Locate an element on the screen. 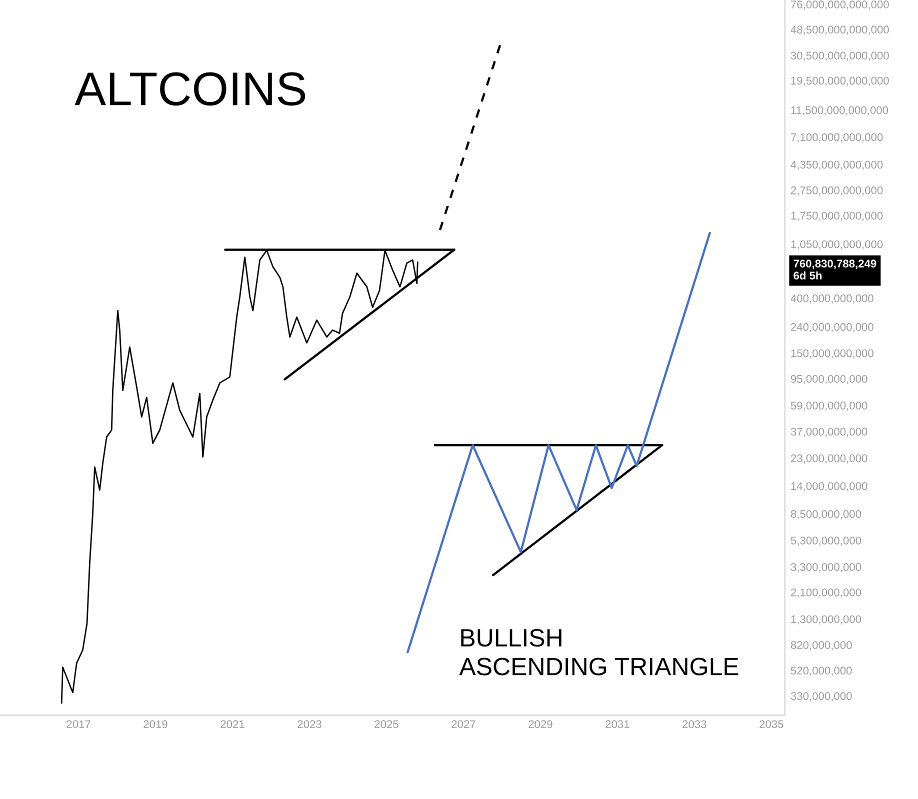  y-tick-label: 4,350,000,000,000 is located at coordinates (836, 165).